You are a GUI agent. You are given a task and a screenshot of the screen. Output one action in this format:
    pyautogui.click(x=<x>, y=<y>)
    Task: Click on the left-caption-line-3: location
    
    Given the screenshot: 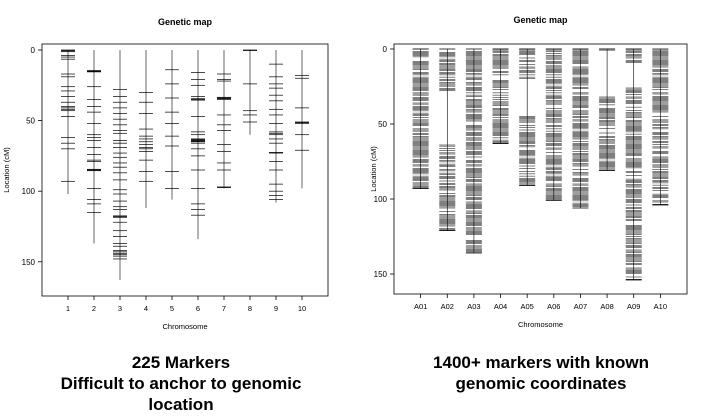 What is the action you would take?
    pyautogui.click(x=181, y=404)
    